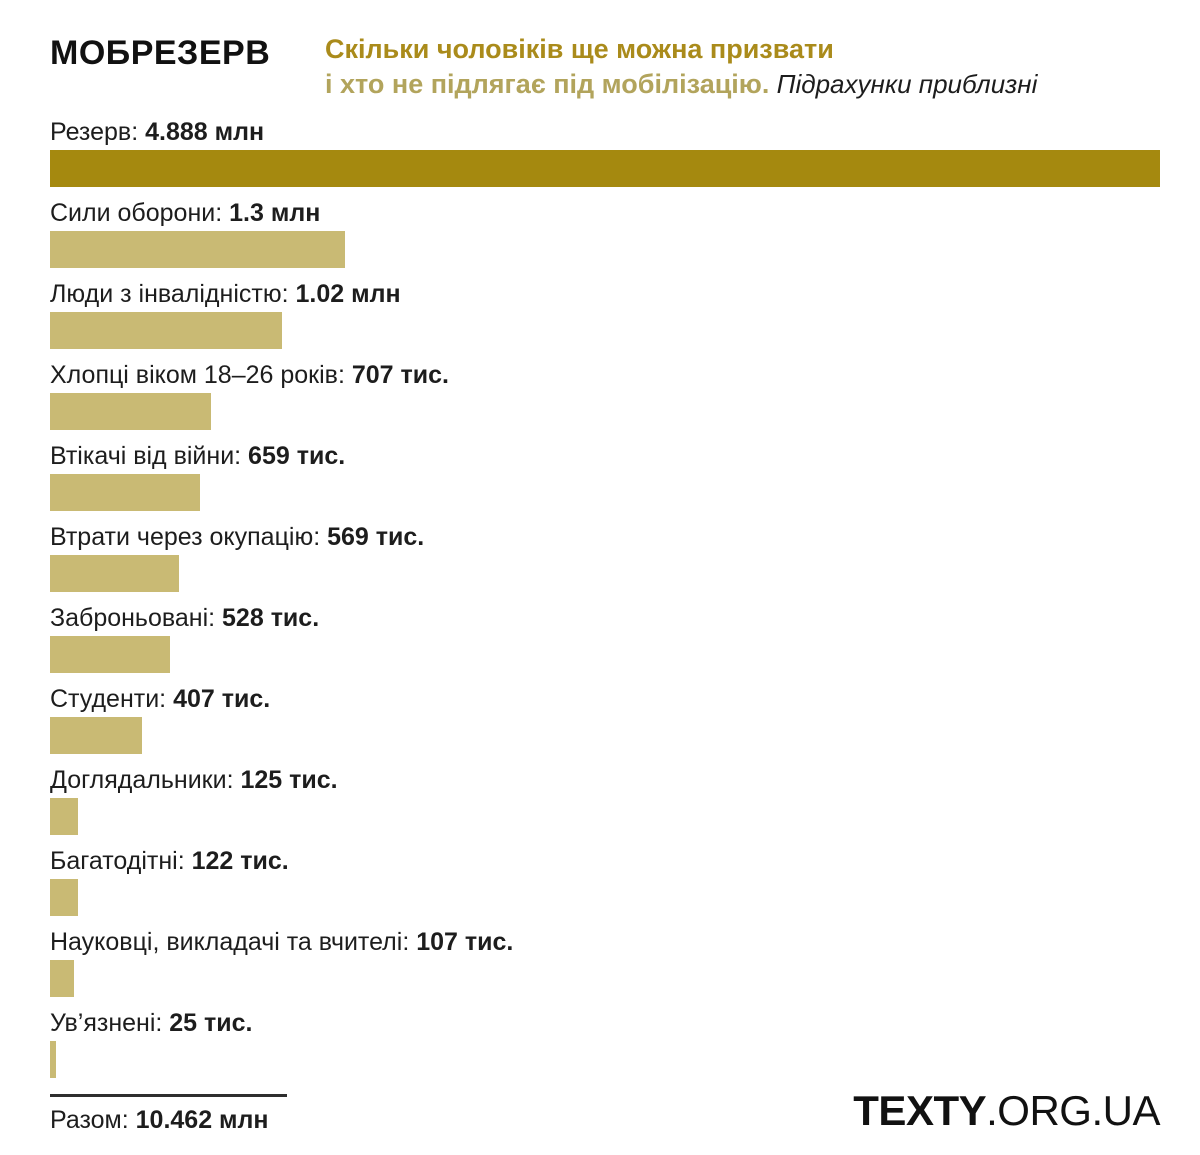 The image size is (1200, 1155). I want to click on bar-value: 125 тис., so click(289, 780).